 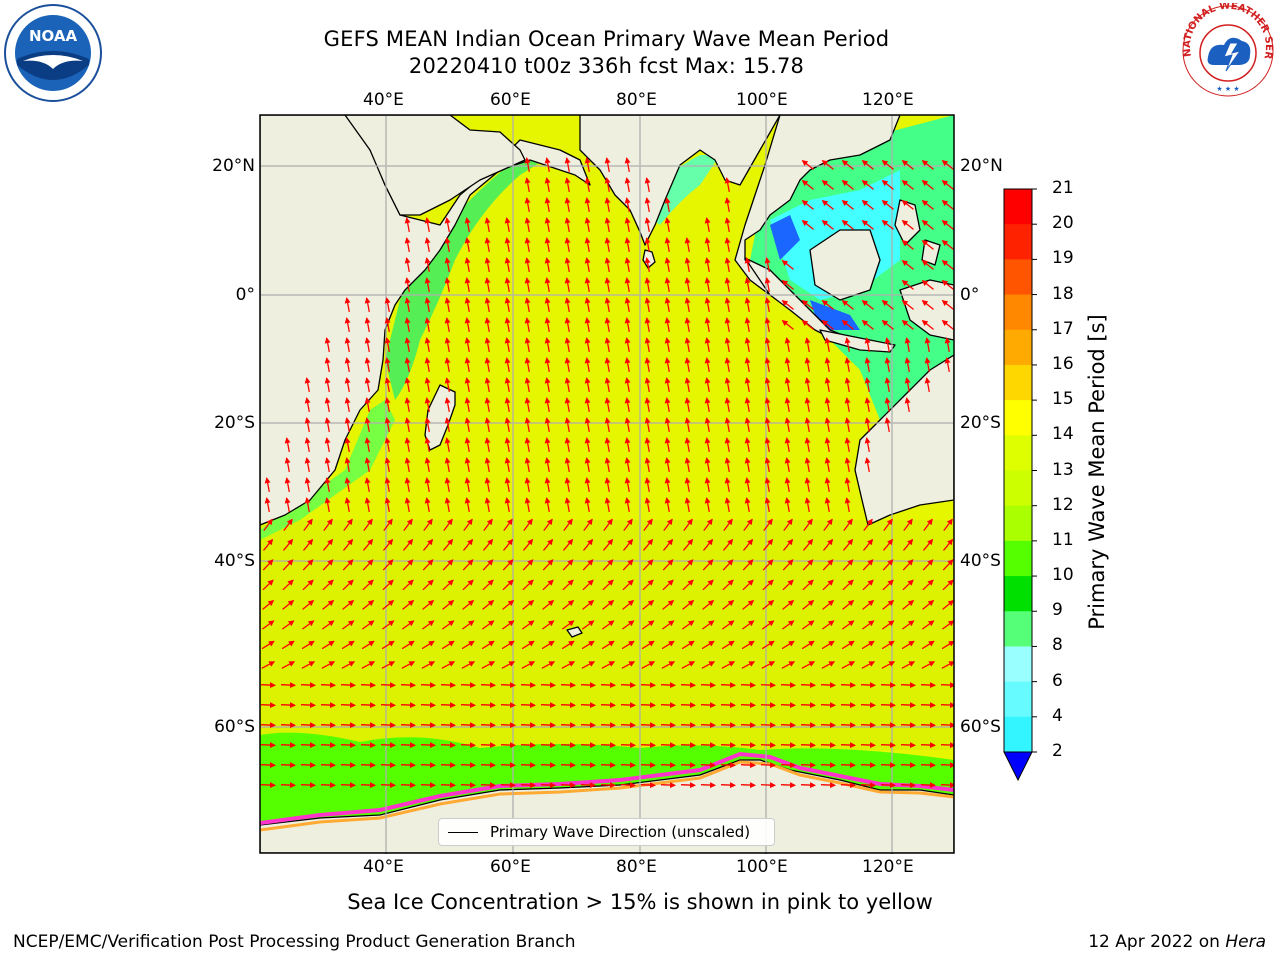 What do you see at coordinates (53, 36) in the screenshot?
I see `noaa-logo-text: NOAA` at bounding box center [53, 36].